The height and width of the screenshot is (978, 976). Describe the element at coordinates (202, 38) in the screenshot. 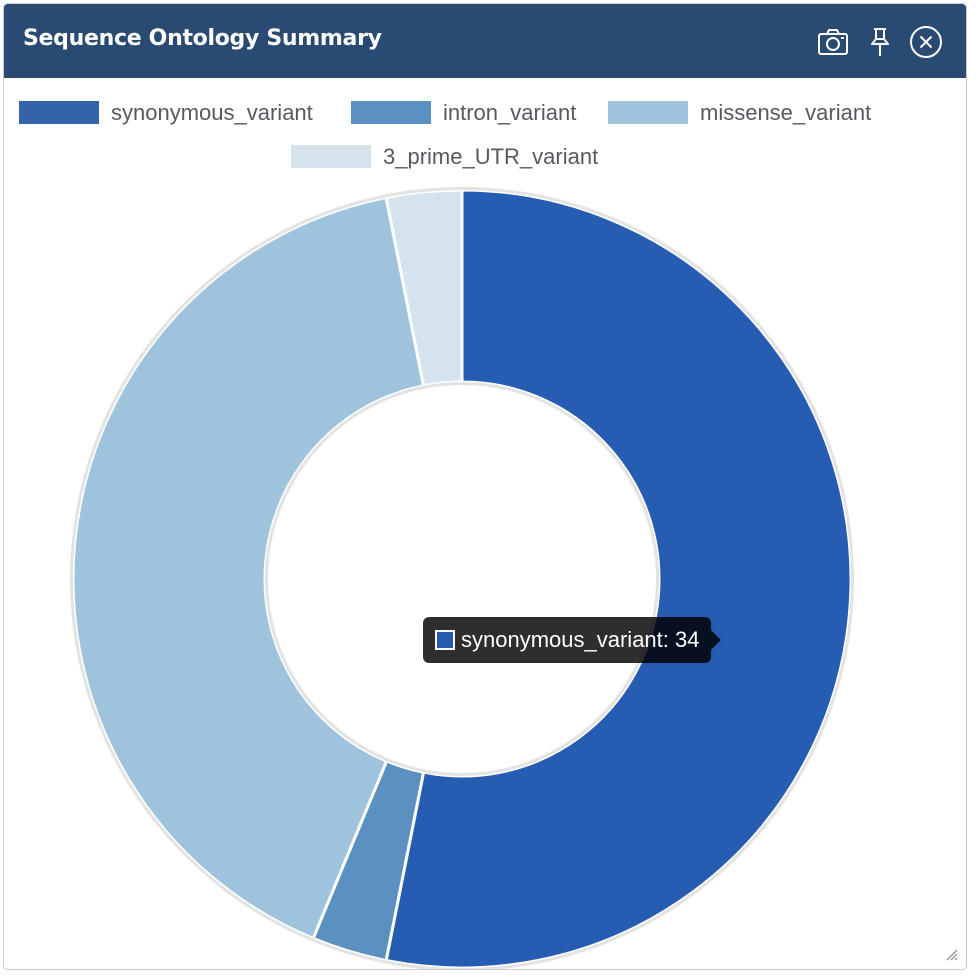

I see `panel-title: Sequence Ontology Summary` at that location.